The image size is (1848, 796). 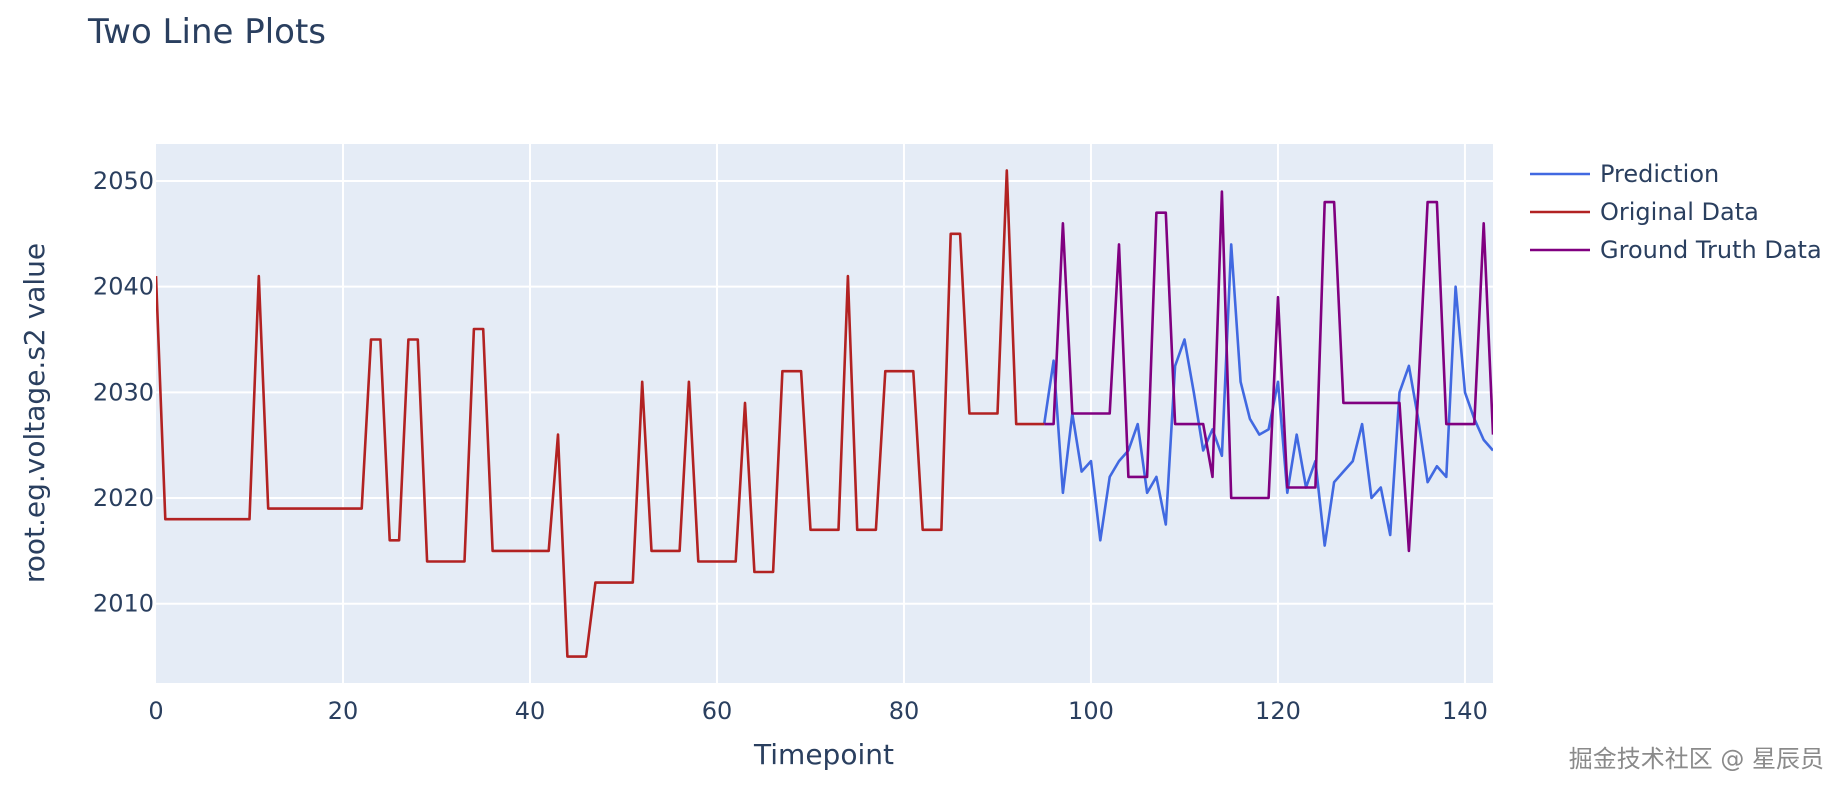 What do you see at coordinates (904, 711) in the screenshot?
I see `x-tick-label: 80` at bounding box center [904, 711].